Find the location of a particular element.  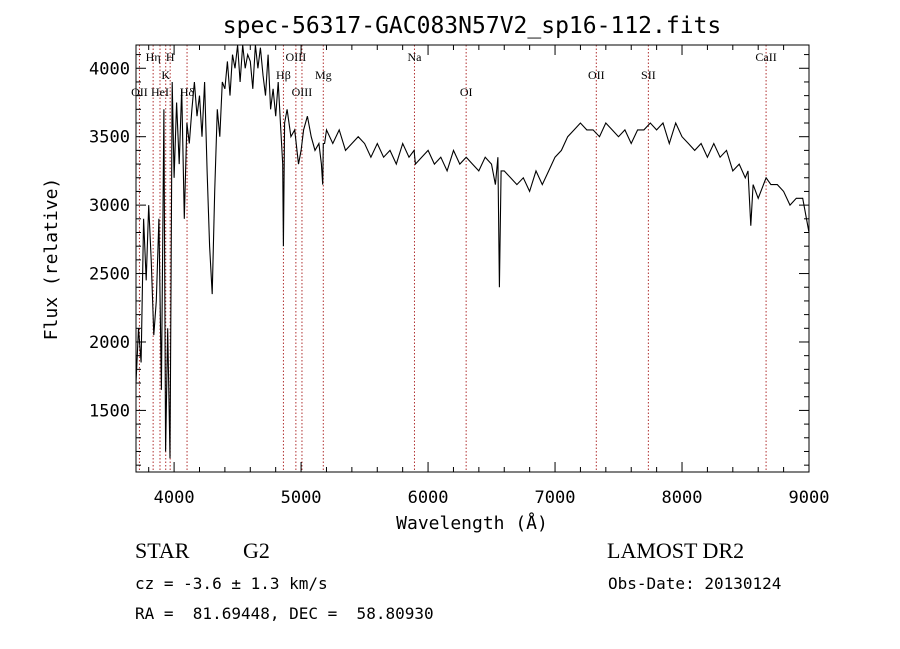

line-label-7: OIII is located at coordinates (296, 57).